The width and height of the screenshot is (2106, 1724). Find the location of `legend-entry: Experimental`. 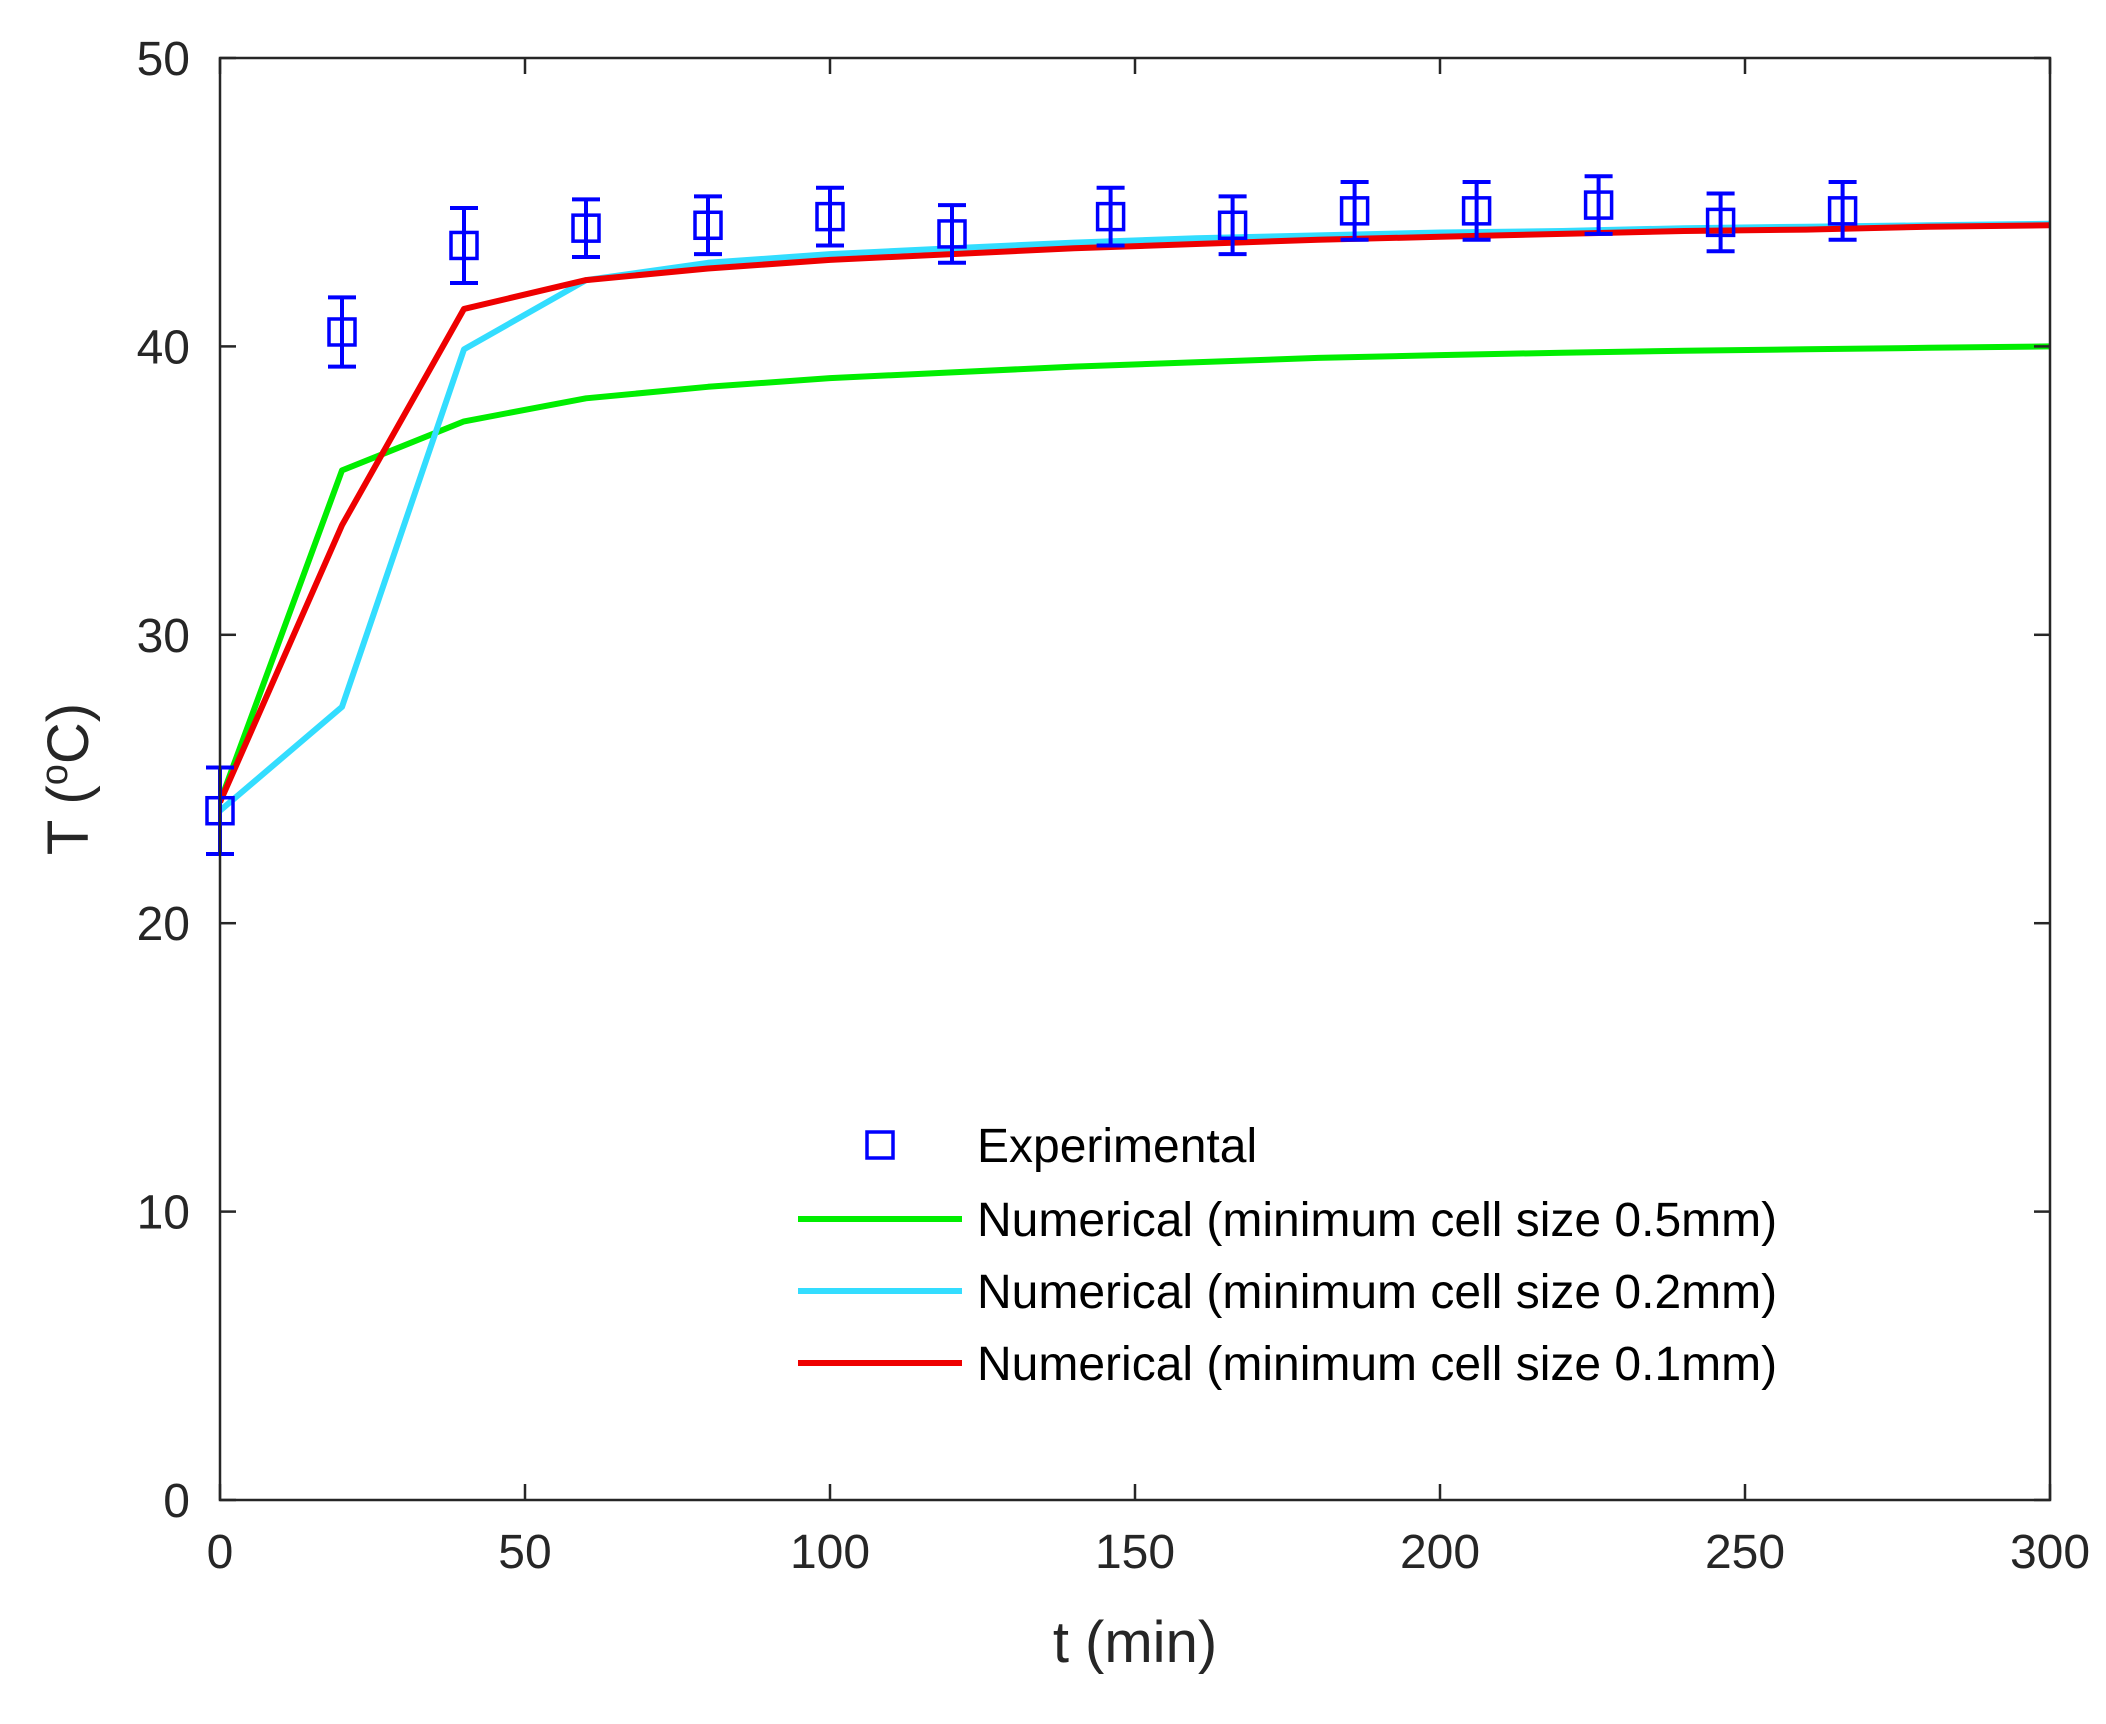

legend-entry: Experimental is located at coordinates (1061, 1146).